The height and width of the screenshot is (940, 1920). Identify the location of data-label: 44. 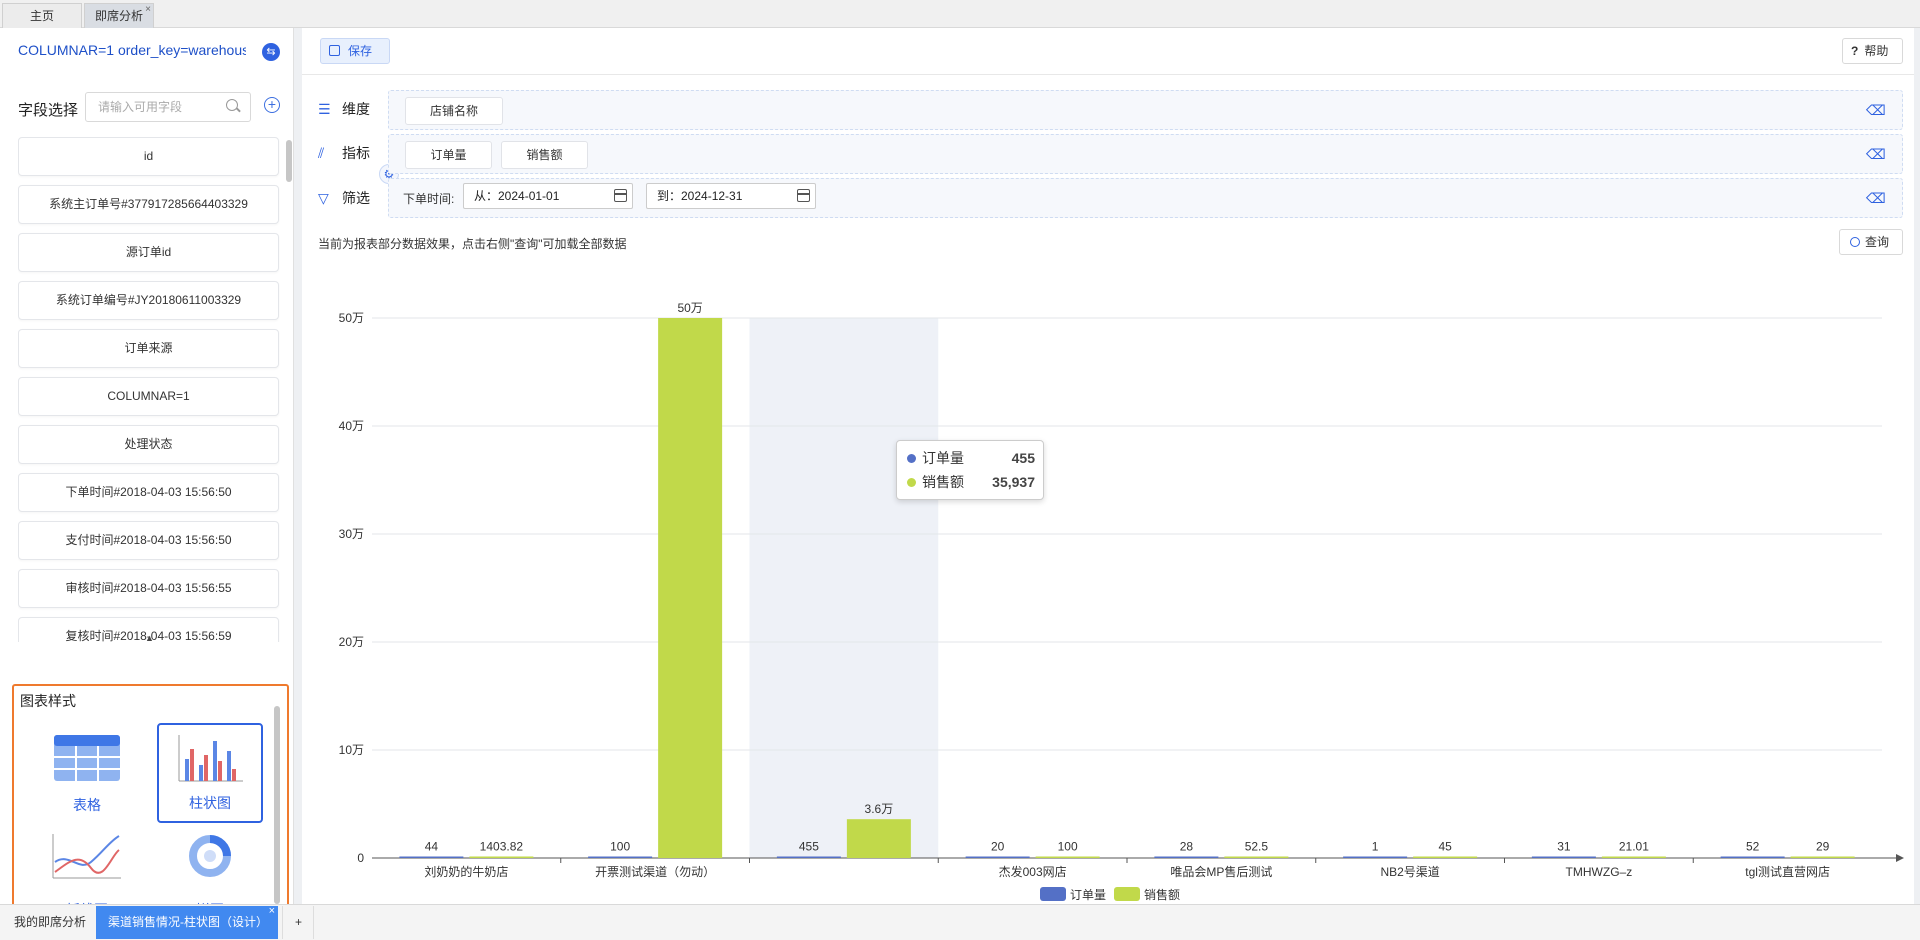
(432, 847).